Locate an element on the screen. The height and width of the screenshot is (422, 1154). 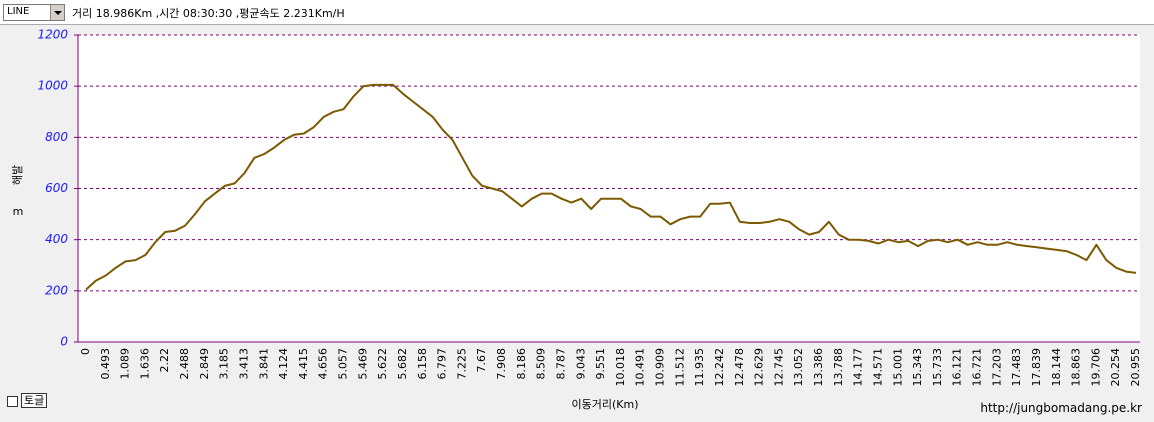
x-tick-label: 17.839 is located at coordinates (1036, 367).